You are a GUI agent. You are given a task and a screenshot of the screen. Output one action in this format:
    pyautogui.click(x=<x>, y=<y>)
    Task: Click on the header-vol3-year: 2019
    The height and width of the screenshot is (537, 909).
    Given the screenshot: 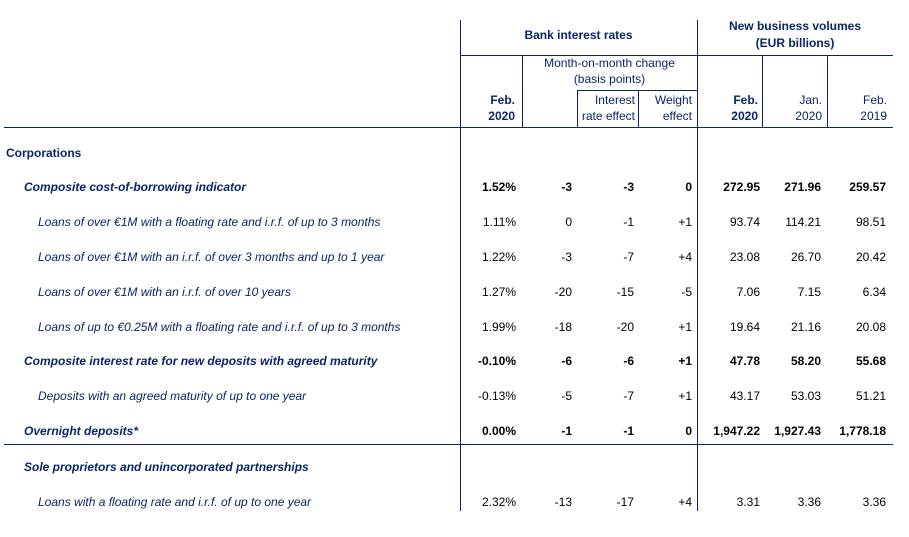 What is the action you would take?
    pyautogui.click(x=873, y=116)
    